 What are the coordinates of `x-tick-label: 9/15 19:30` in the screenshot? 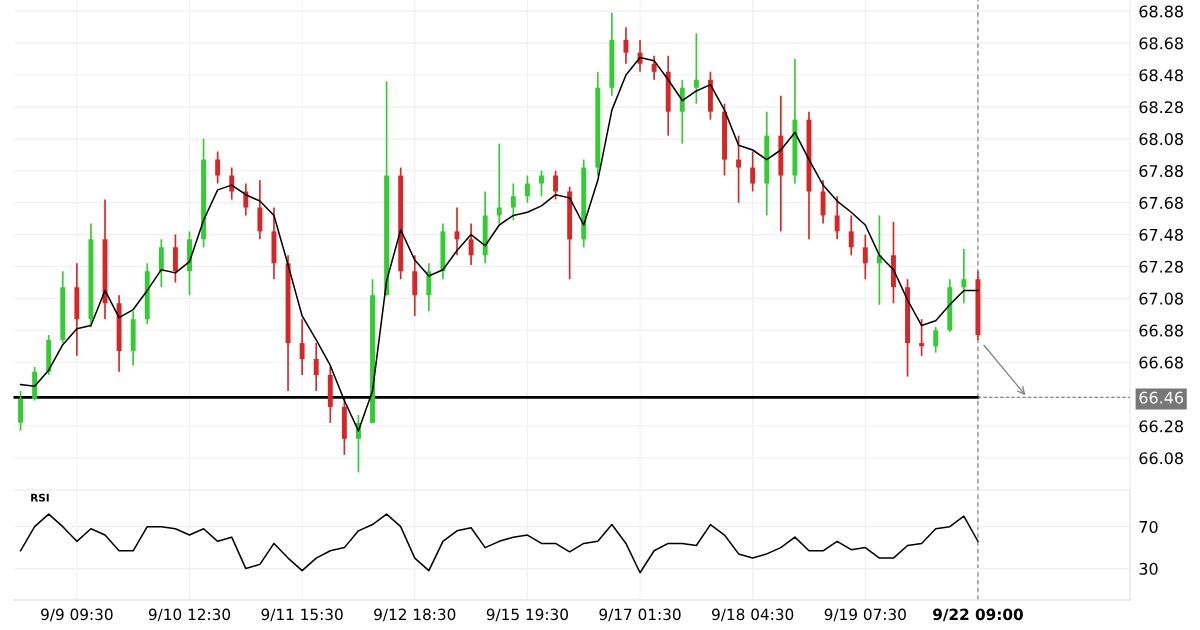 It's located at (527, 615).